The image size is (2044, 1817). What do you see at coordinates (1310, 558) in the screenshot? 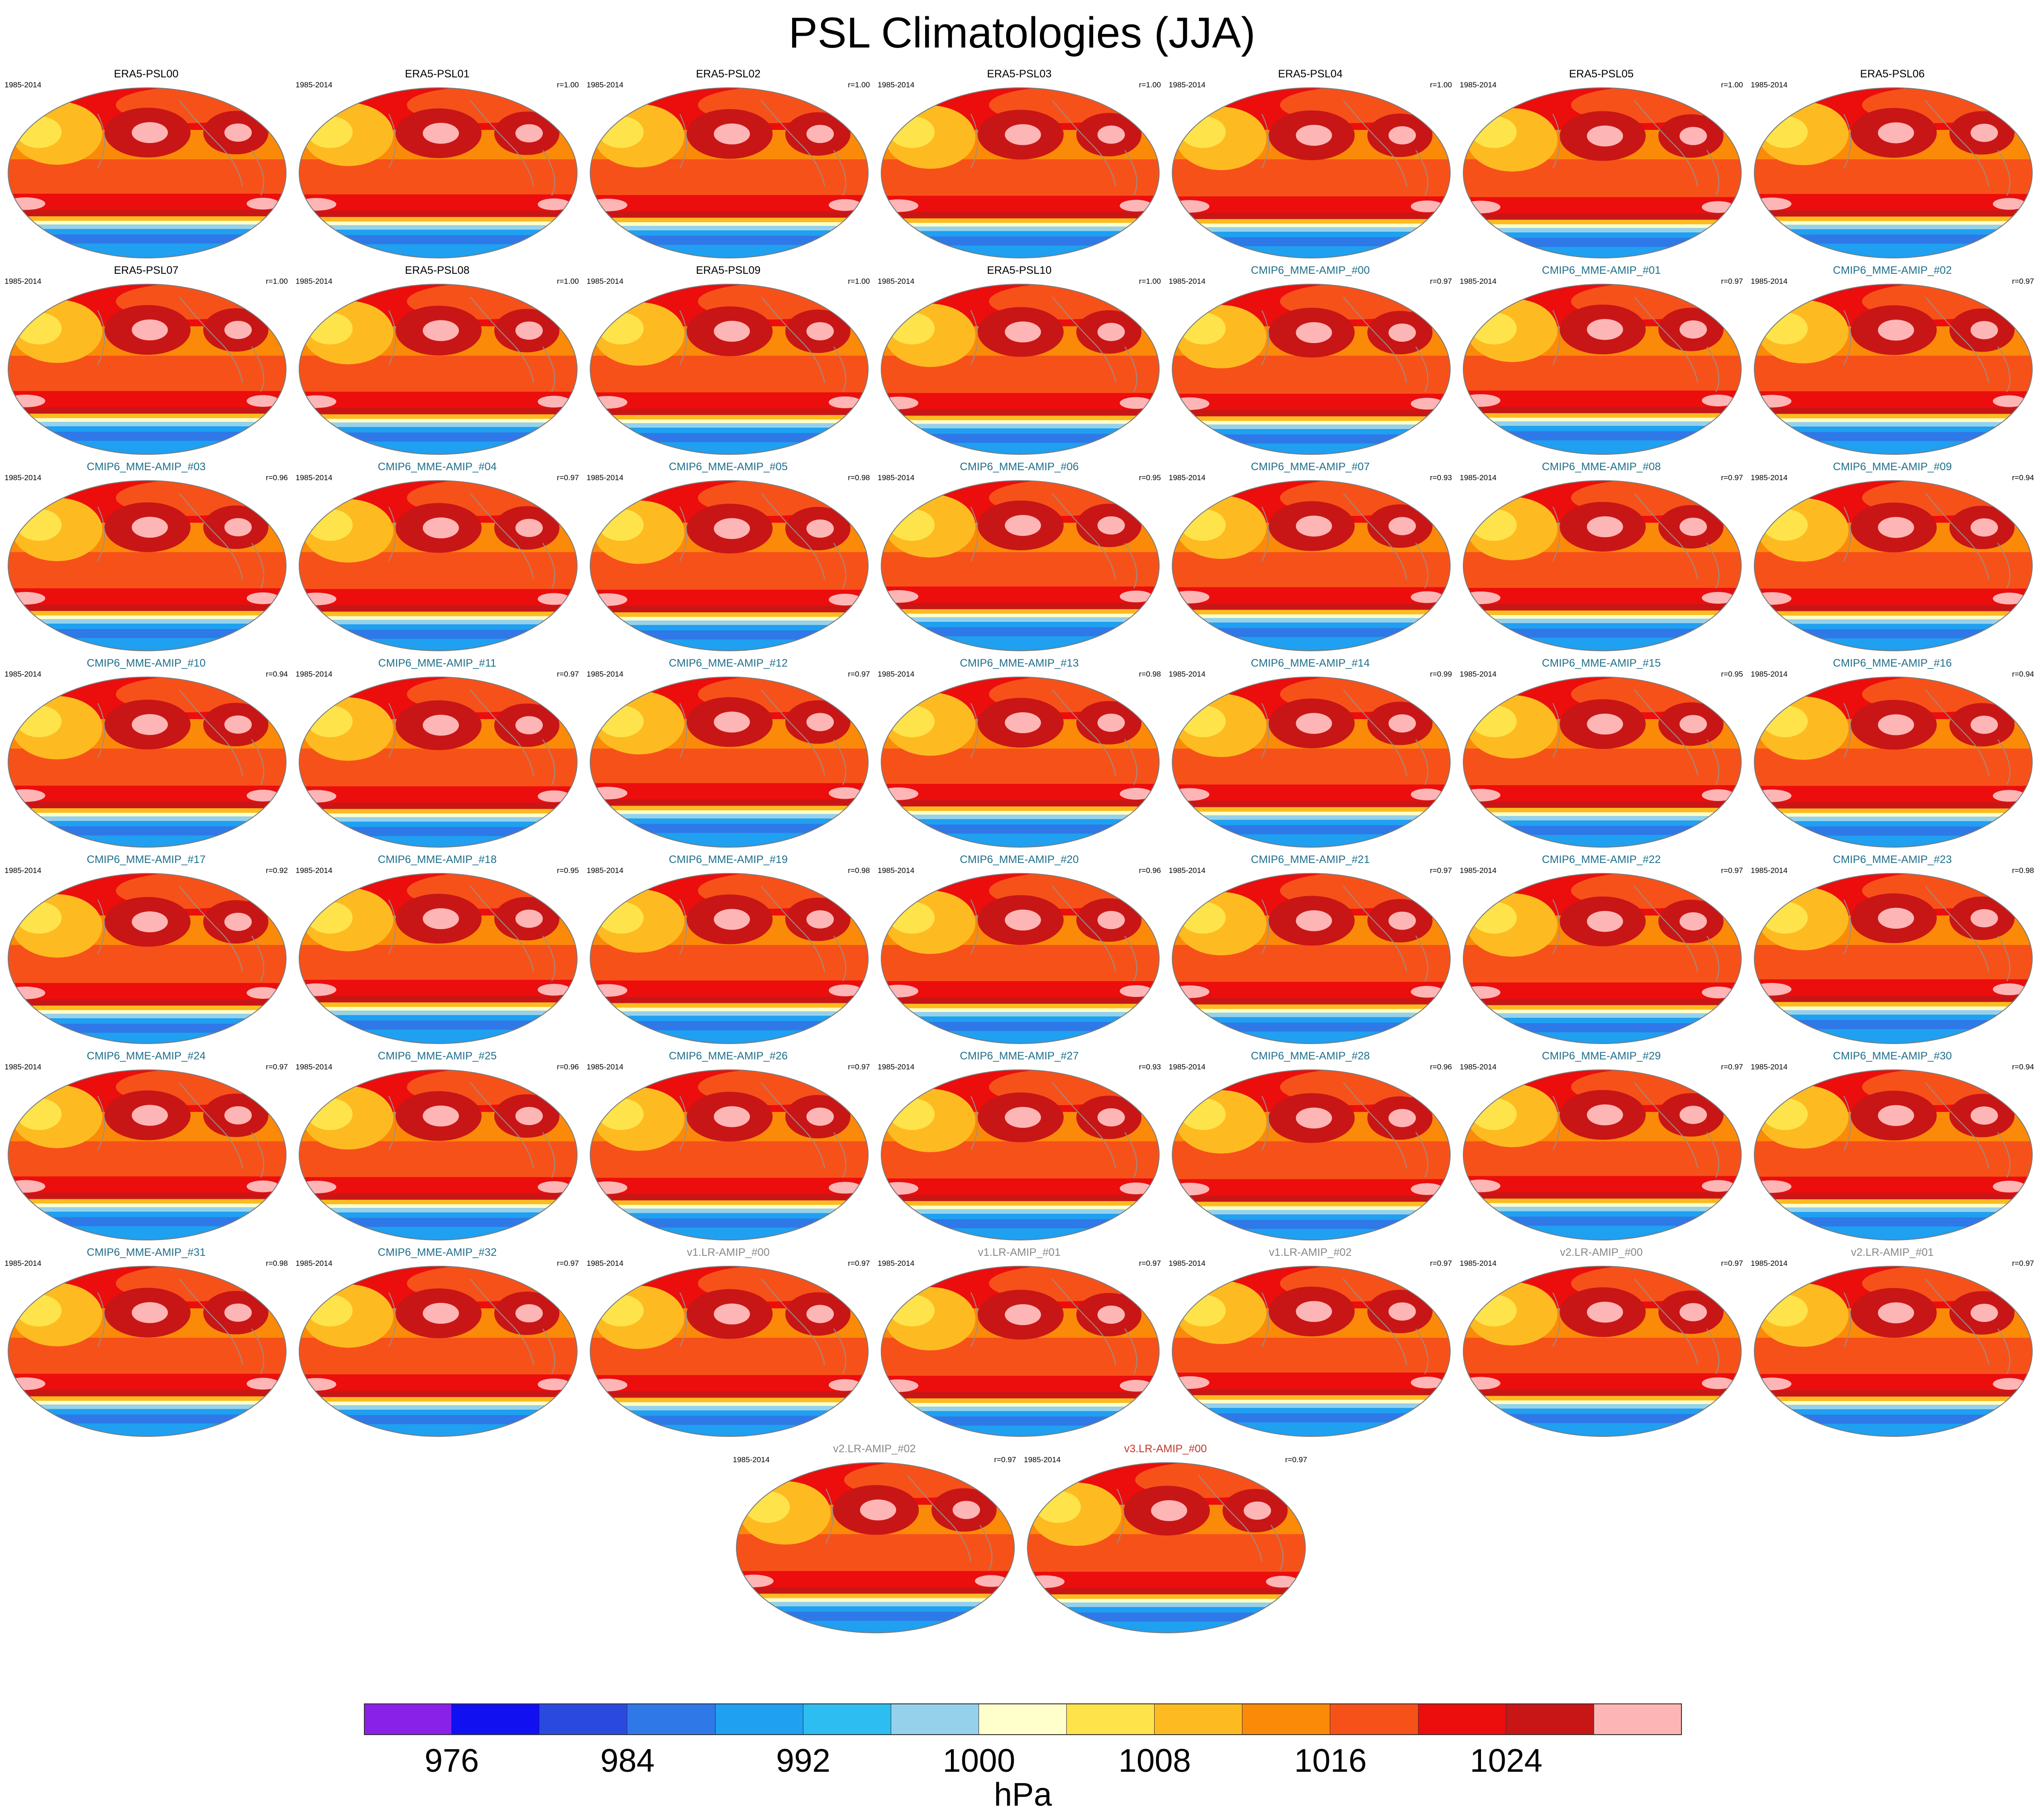
I see `climatology-panel: 1985-2014 CMIP6_MME-AMIP_#07 r=0.93` at bounding box center [1310, 558].